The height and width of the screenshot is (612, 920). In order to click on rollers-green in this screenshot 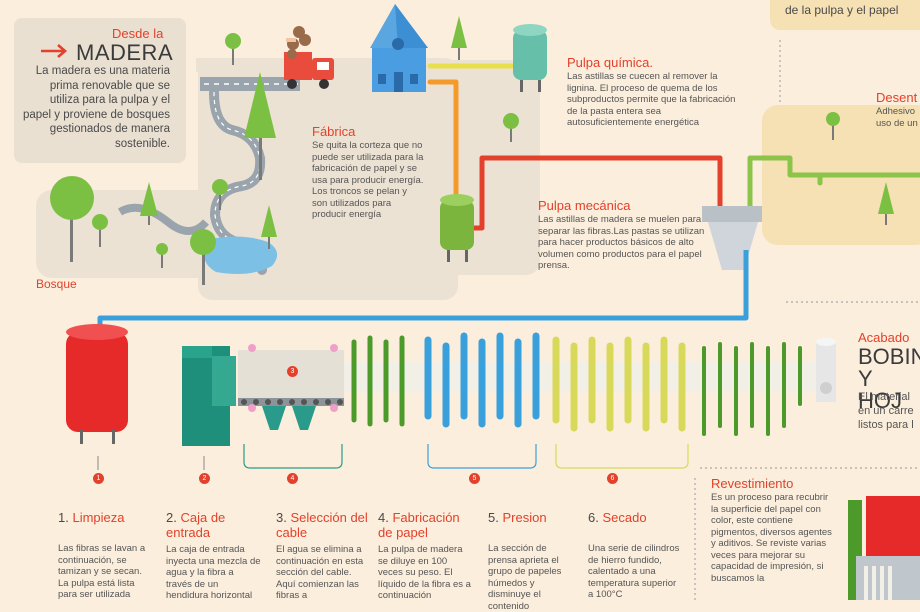, I will do `click(378, 381)`.